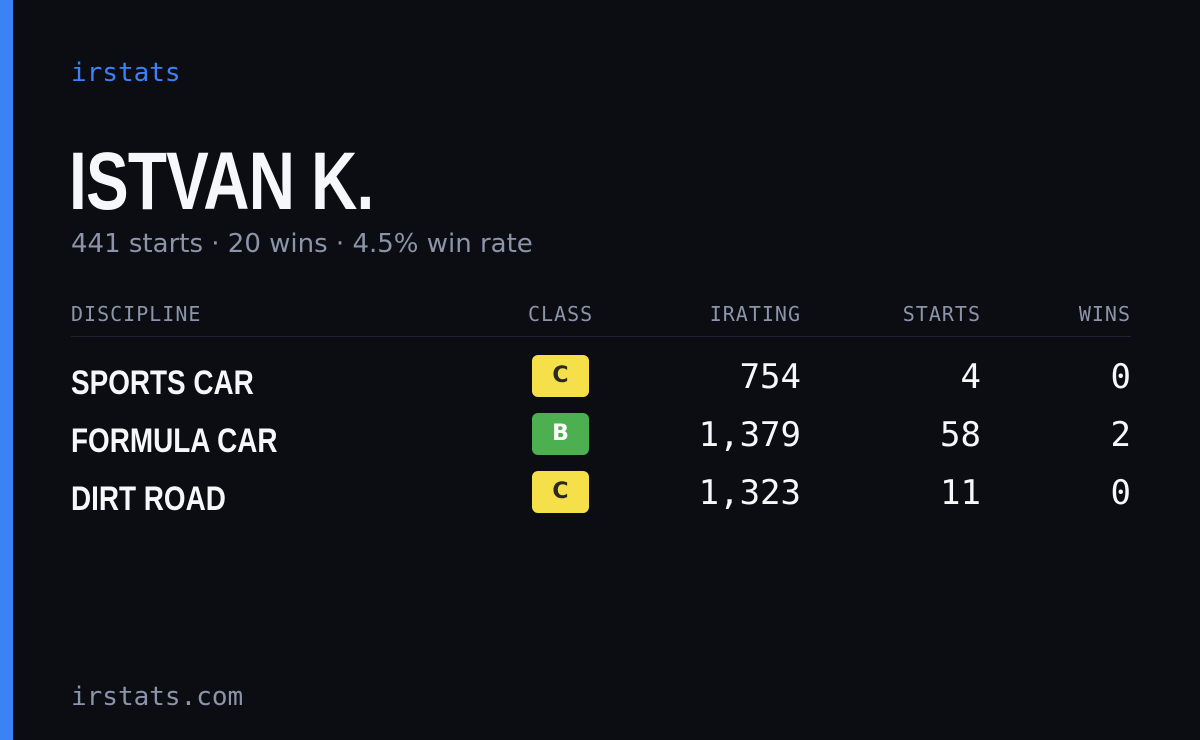 This screenshot has height=740, width=1200. What do you see at coordinates (601, 498) in the screenshot?
I see `table-row: DIRT ROAD C 1,323 11 0` at bounding box center [601, 498].